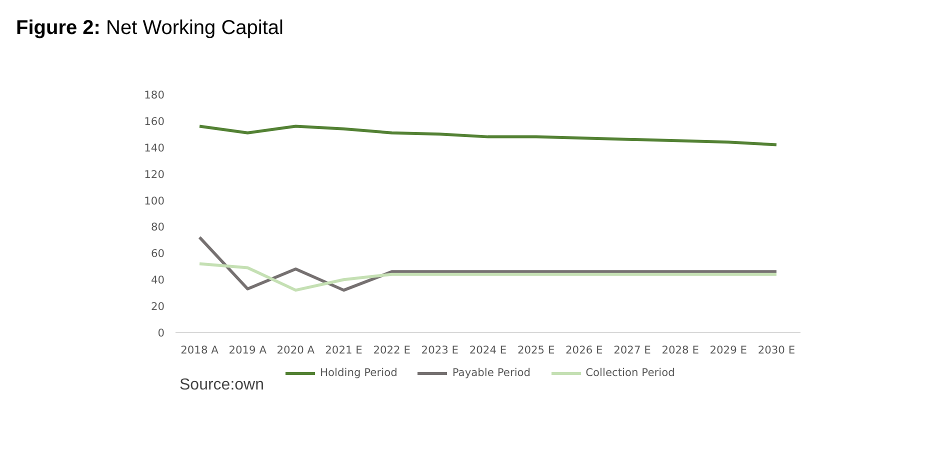  I want to click on source-note: Source:own, so click(222, 385).